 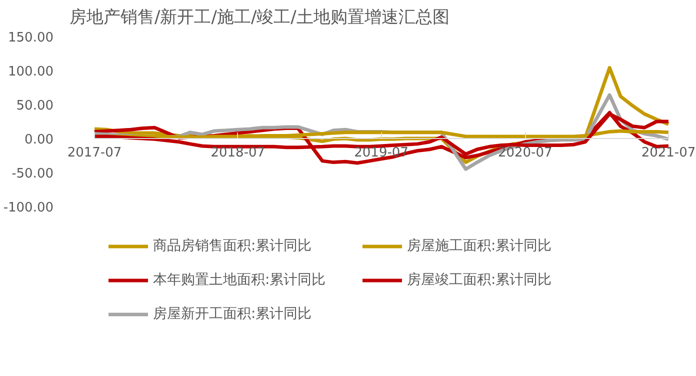 I want to click on x-tick-label: 2018-07, so click(x=238, y=153).